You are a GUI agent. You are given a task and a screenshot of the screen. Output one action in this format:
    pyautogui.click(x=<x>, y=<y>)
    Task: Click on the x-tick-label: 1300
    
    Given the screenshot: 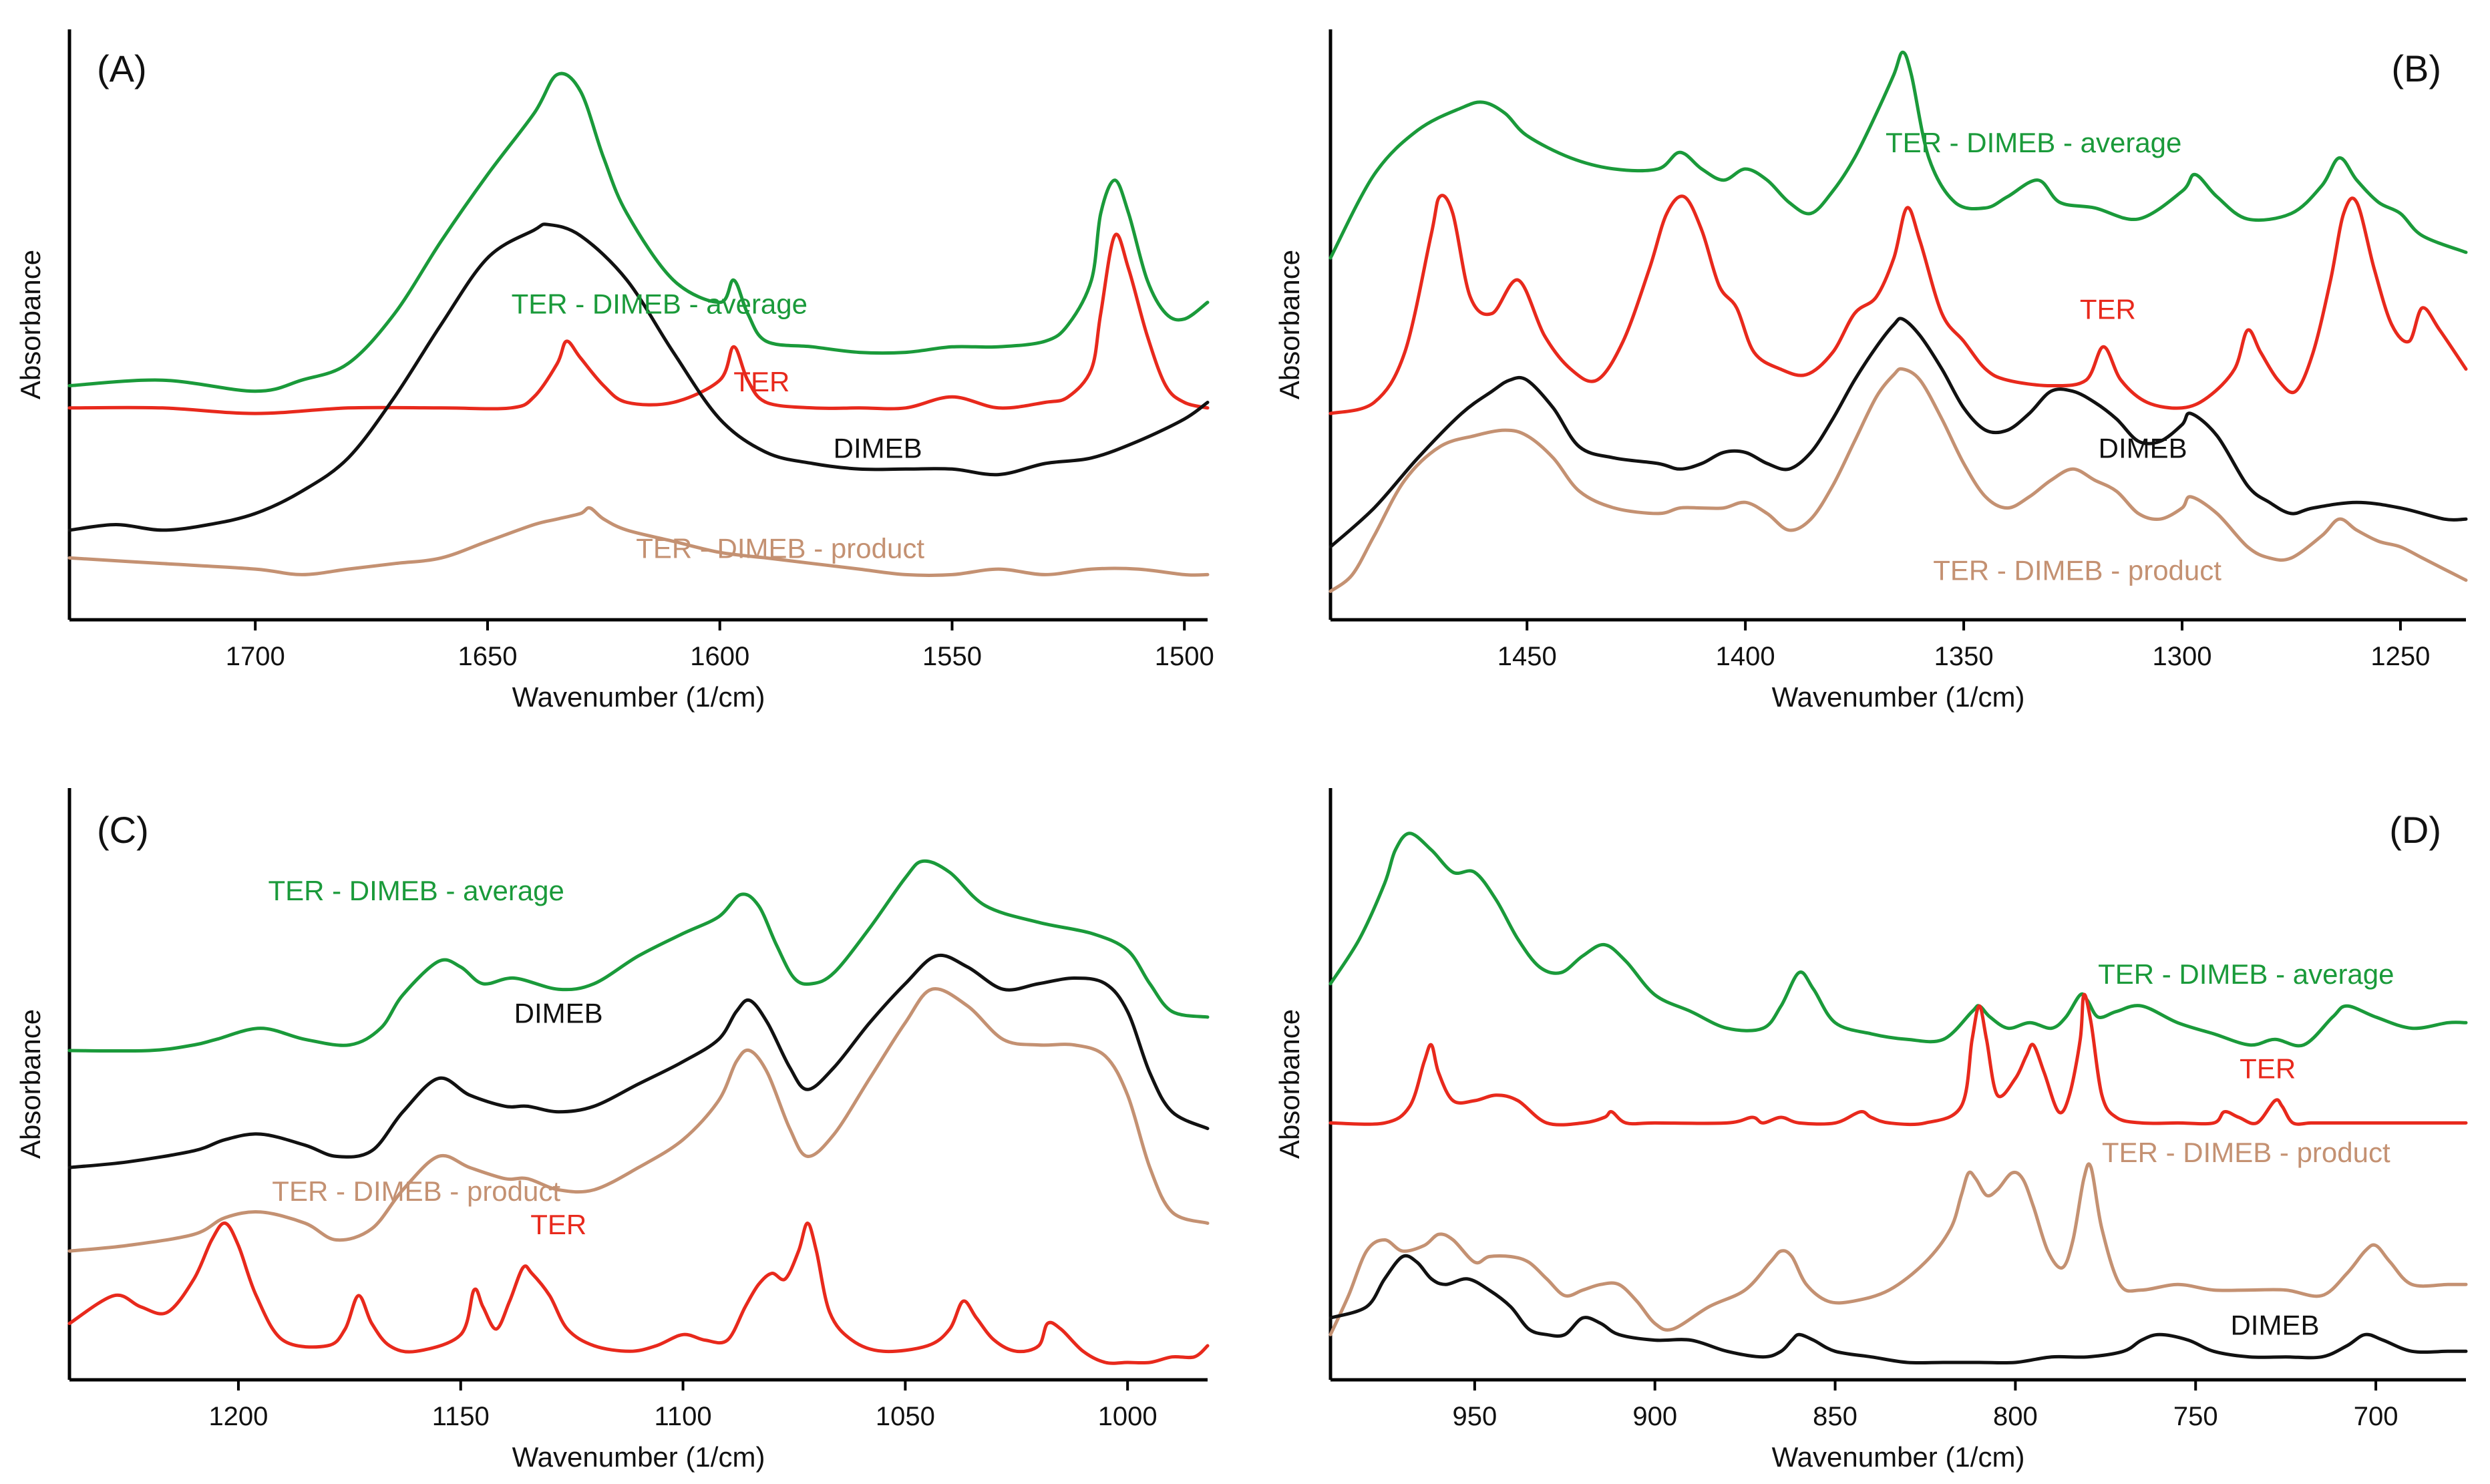 What is the action you would take?
    pyautogui.click(x=2182, y=656)
    